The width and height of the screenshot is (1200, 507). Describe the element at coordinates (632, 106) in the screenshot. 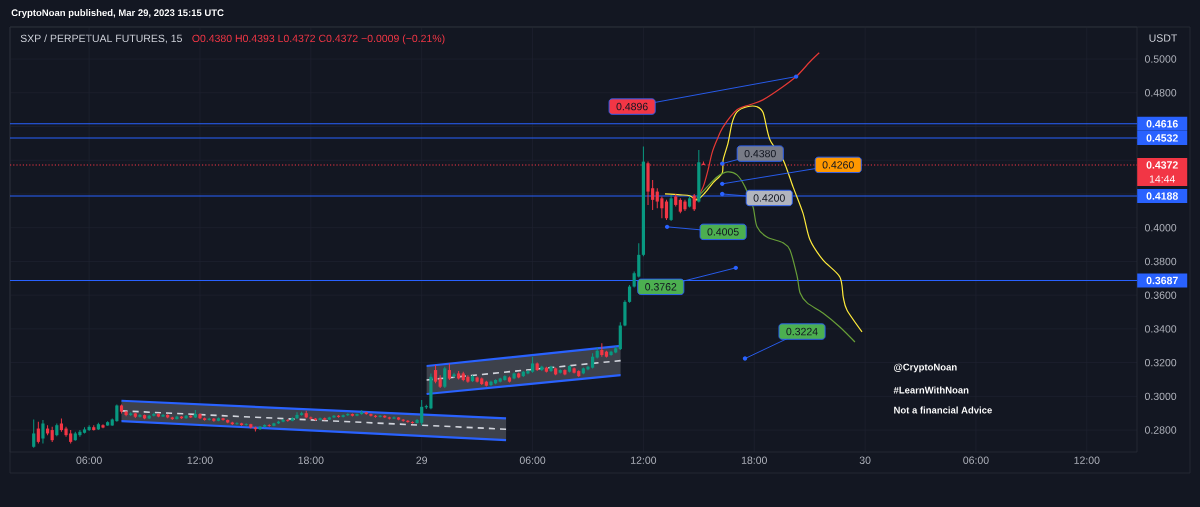

I see `annotation: 0.4896` at that location.